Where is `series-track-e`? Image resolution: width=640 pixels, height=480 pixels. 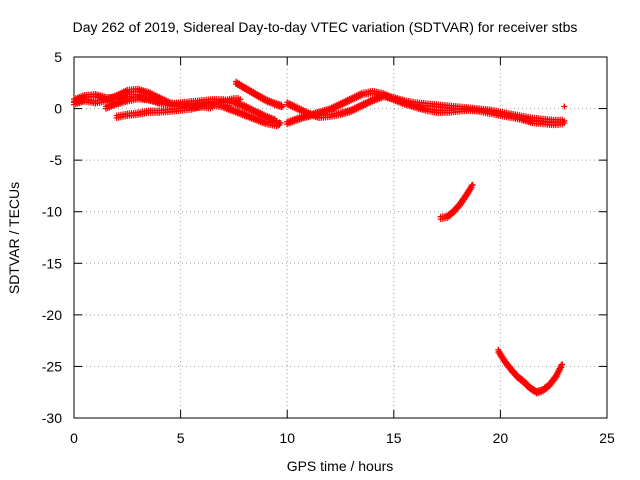 series-track-e is located at coordinates (259, 94).